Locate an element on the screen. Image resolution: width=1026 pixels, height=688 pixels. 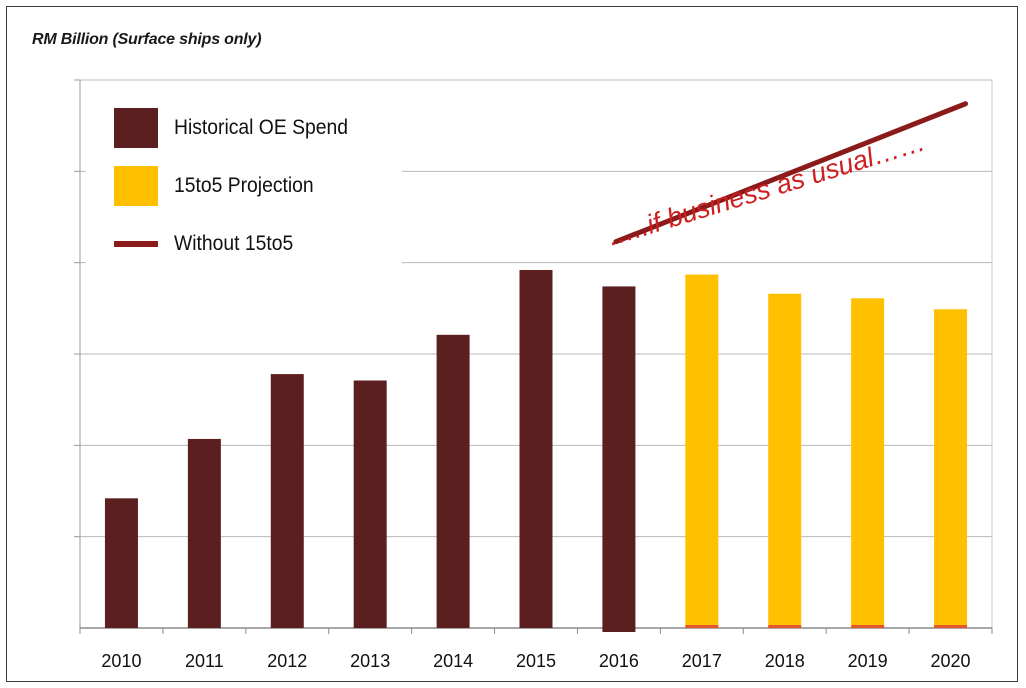
bar-base-2017 is located at coordinates (702, 626).